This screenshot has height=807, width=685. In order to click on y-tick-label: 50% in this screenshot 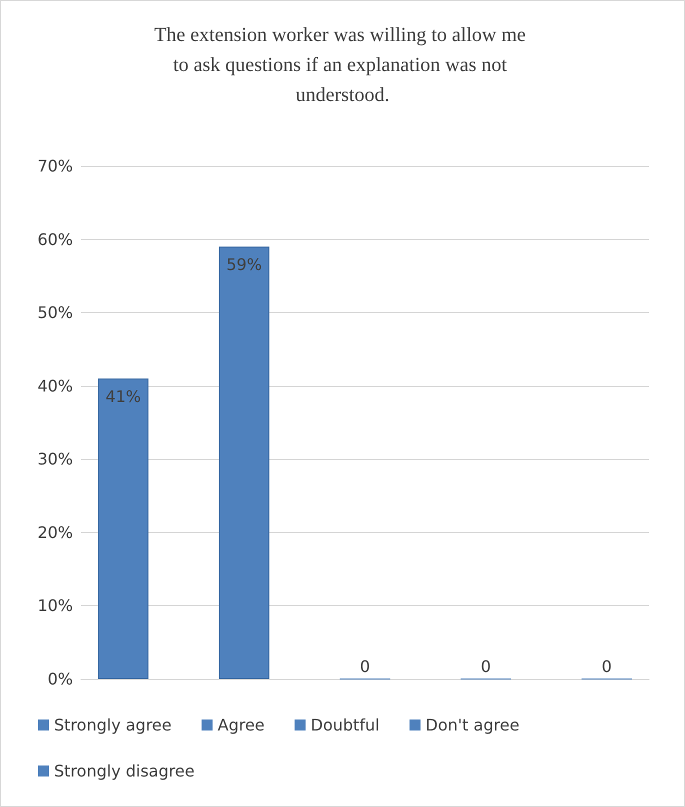, I will do `click(55, 312)`.